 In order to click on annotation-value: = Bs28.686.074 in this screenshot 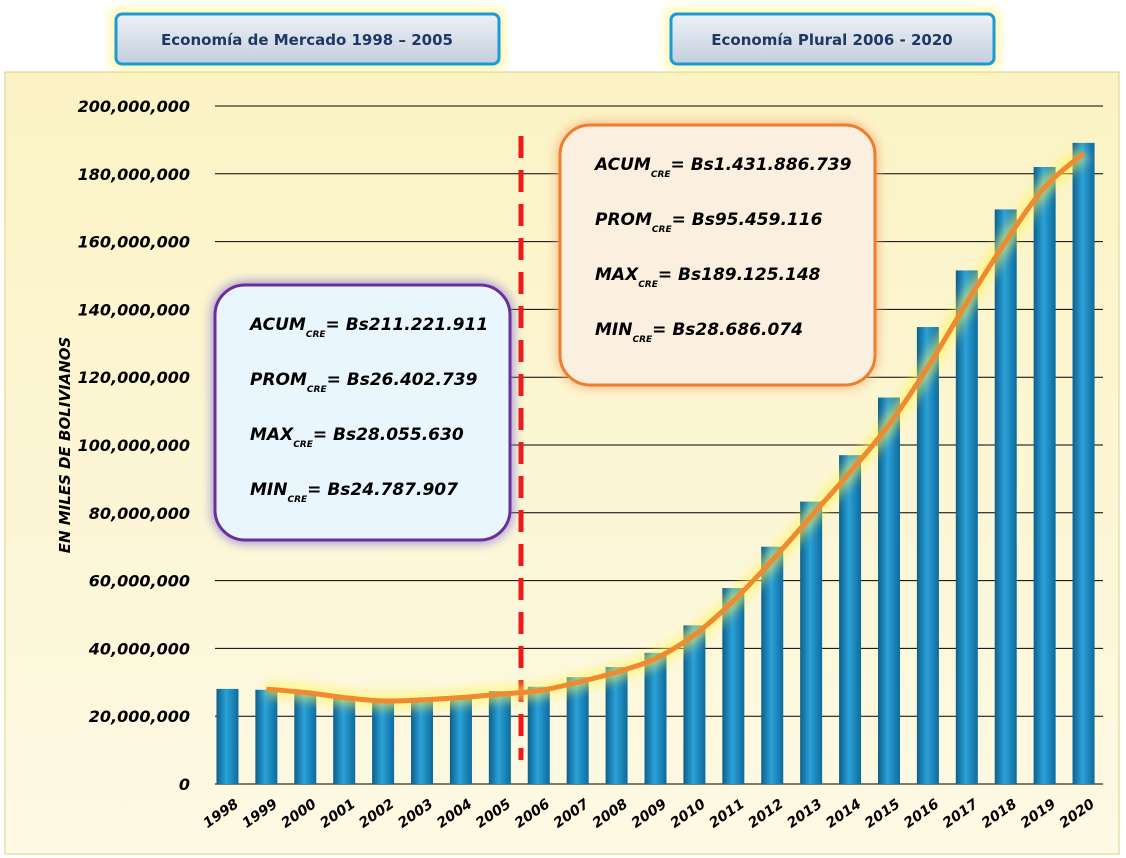, I will do `click(727, 330)`.